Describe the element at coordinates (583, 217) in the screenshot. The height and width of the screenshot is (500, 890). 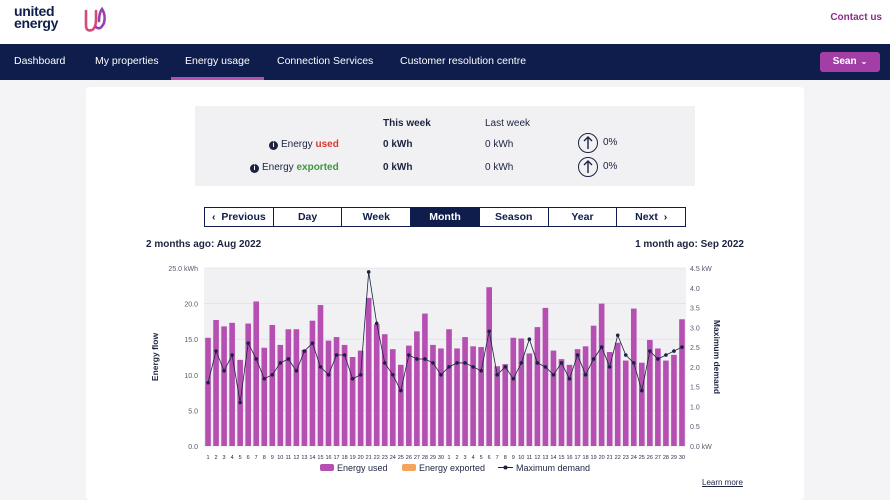
I see `tab-year: Year` at that location.